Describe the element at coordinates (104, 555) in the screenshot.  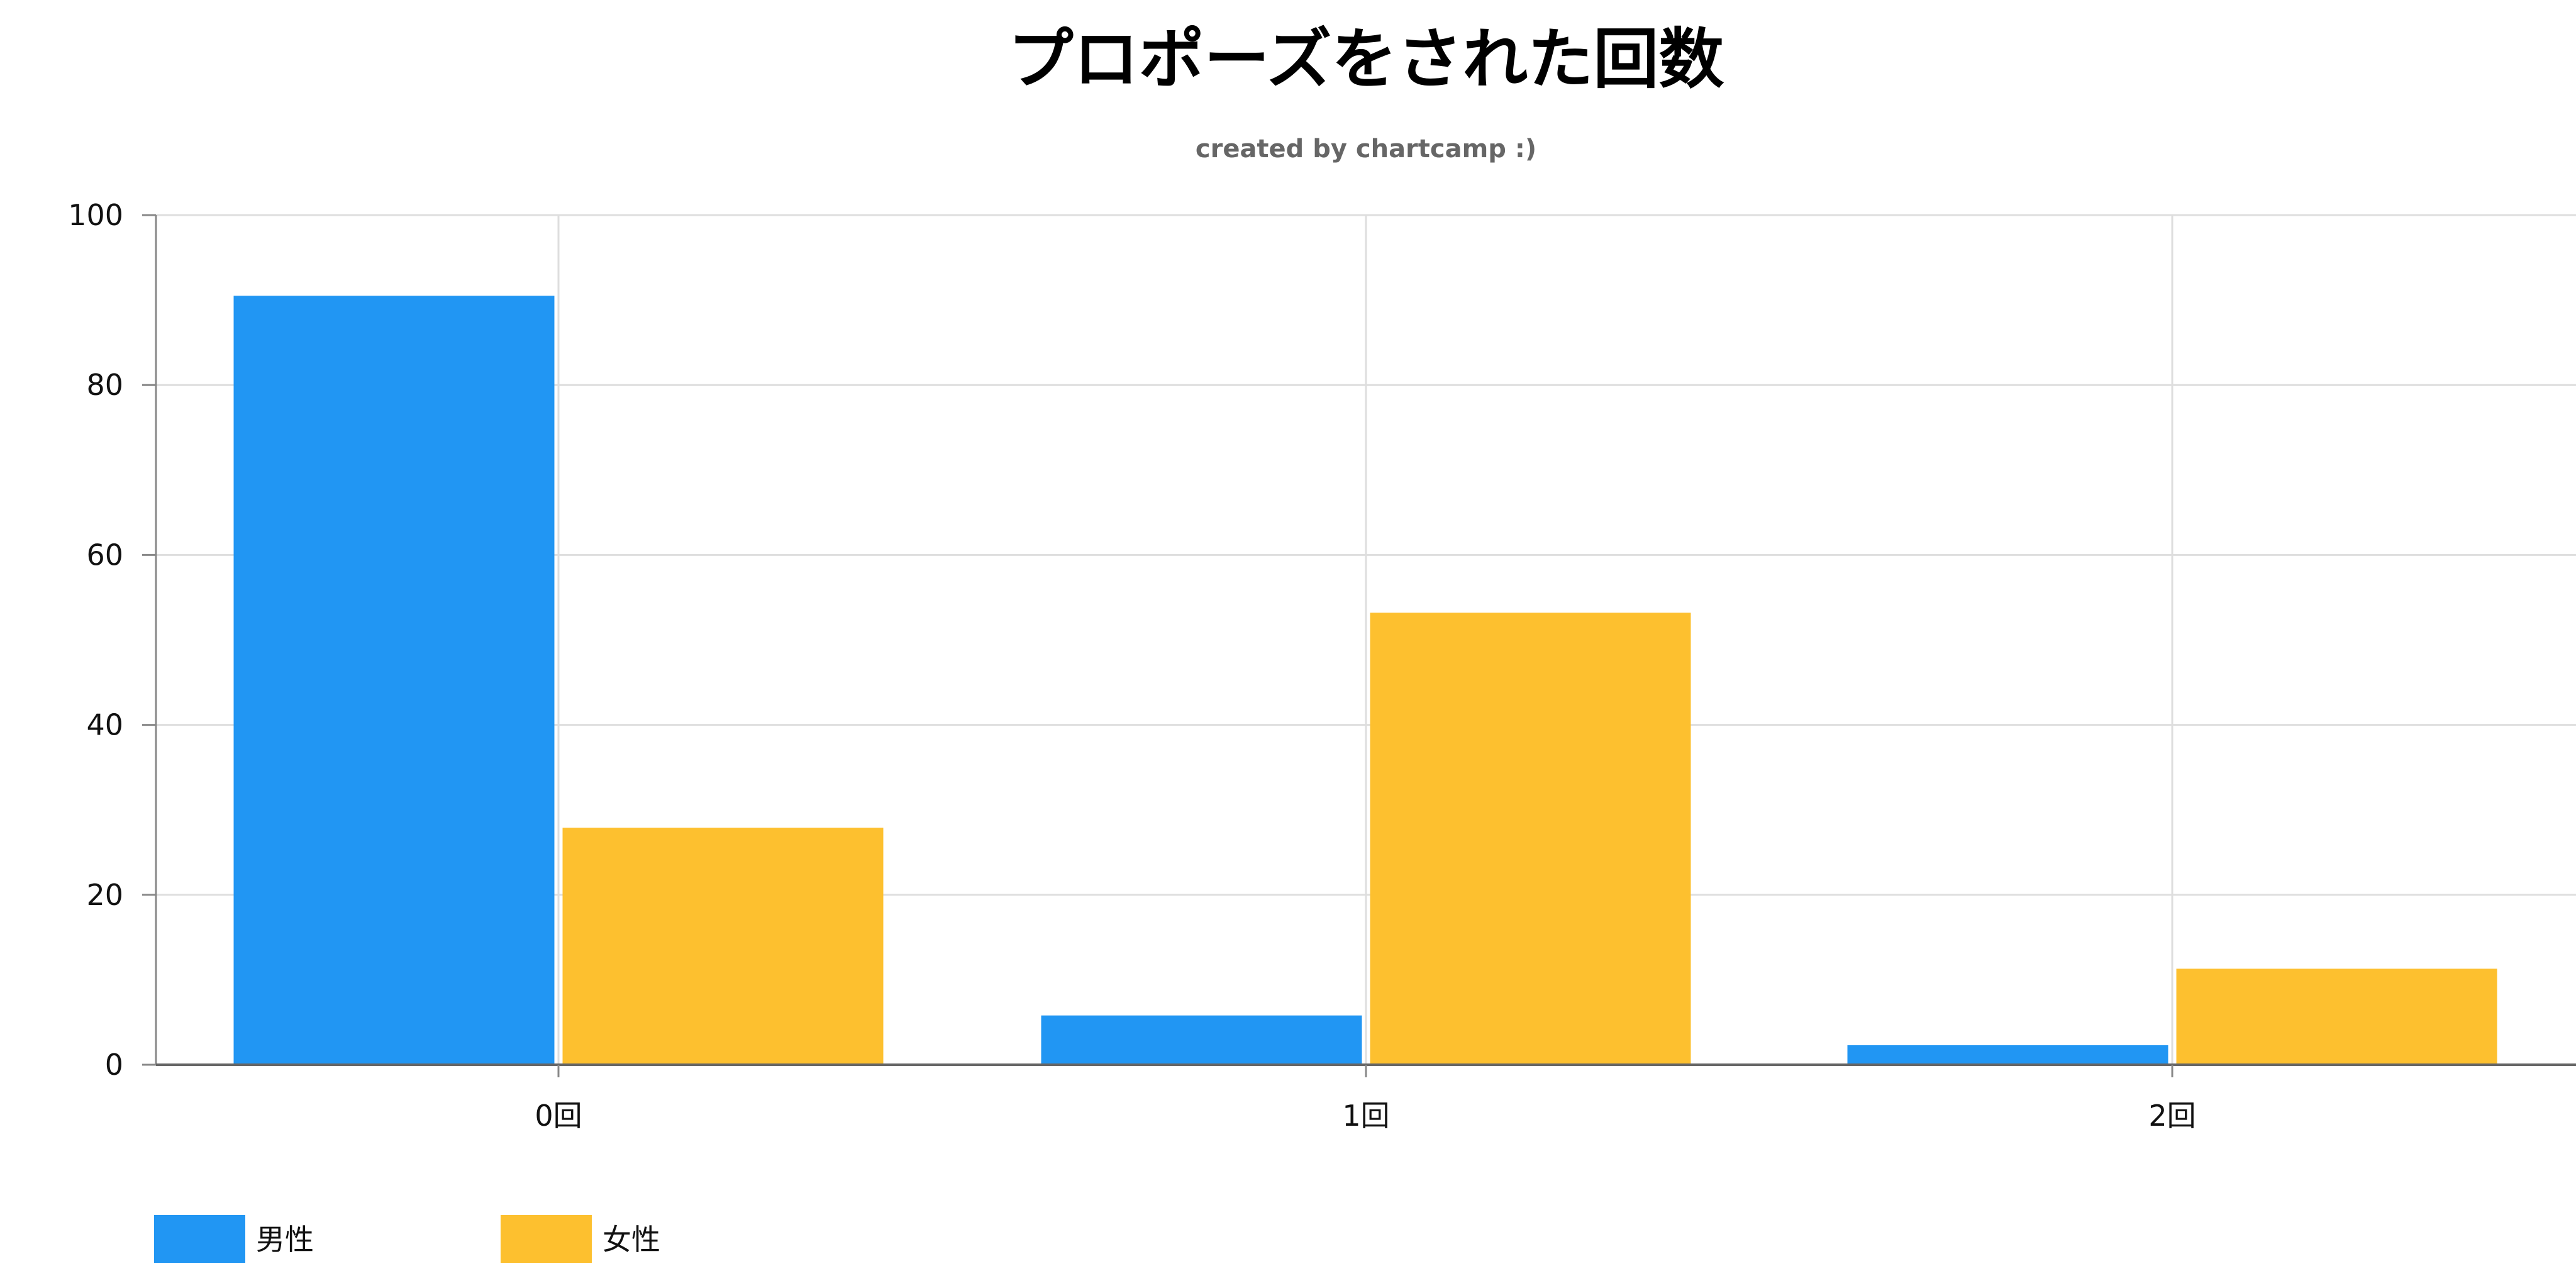
I see `y-tick-label: 60` at that location.